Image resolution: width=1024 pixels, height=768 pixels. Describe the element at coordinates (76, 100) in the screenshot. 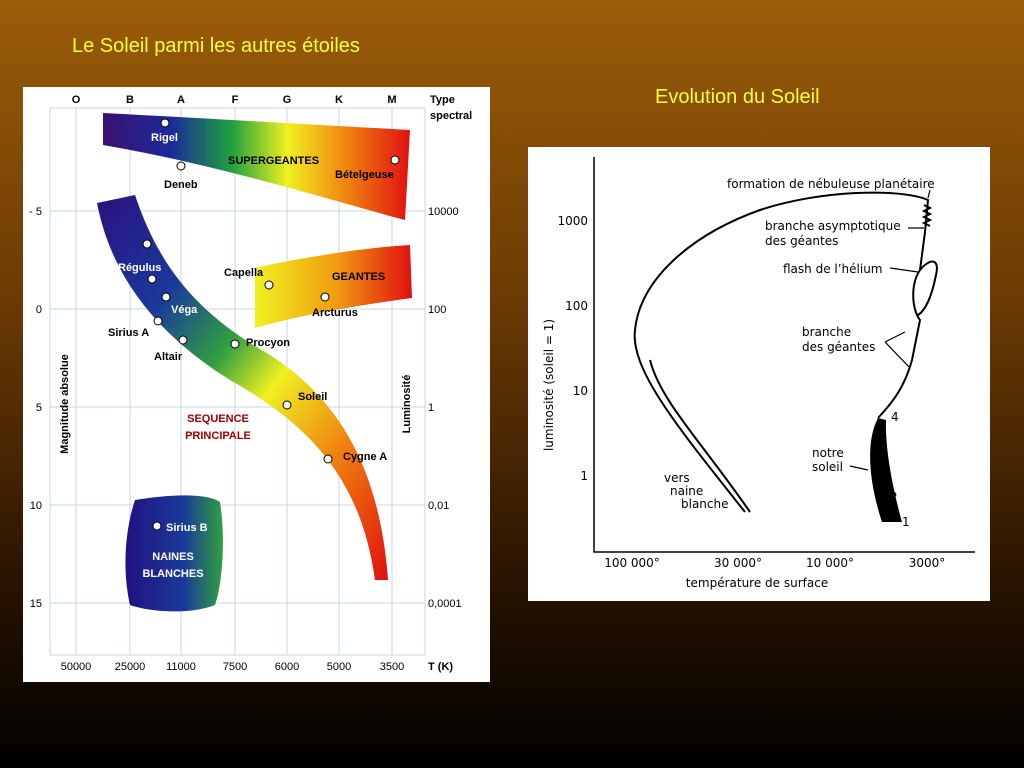

I see `spectral-type: O` at that location.